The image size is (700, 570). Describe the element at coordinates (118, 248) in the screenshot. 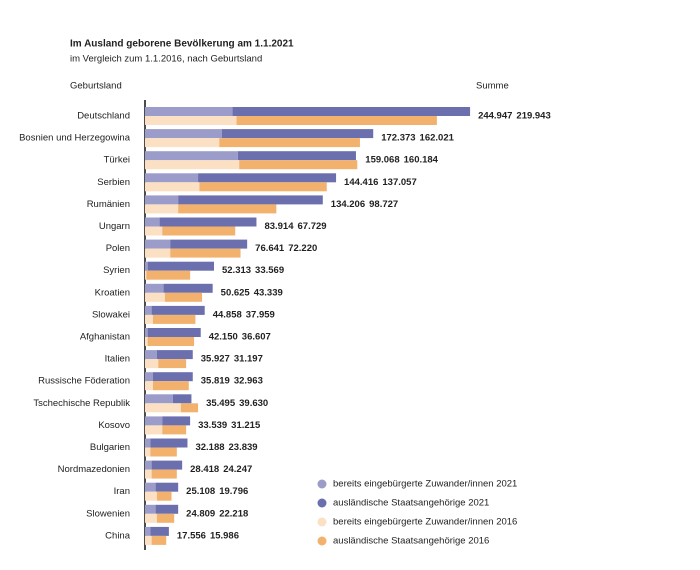

I see `category-label: Polen` at that location.